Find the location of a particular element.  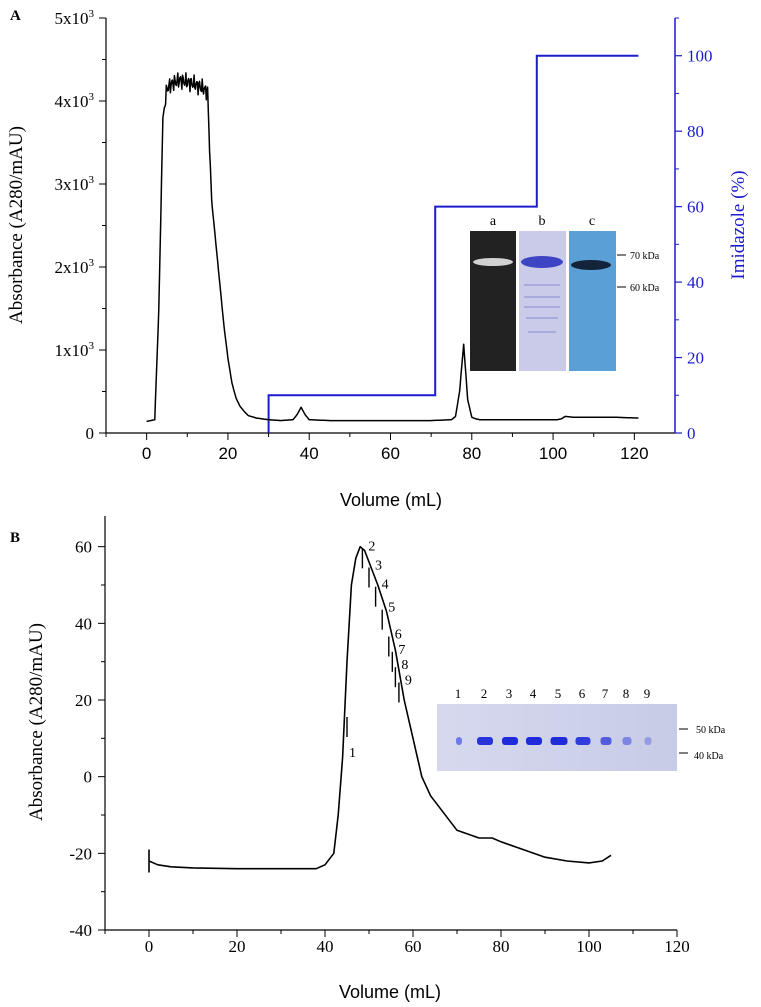

inset-gel-lane-label: 1 is located at coordinates (458, 693).